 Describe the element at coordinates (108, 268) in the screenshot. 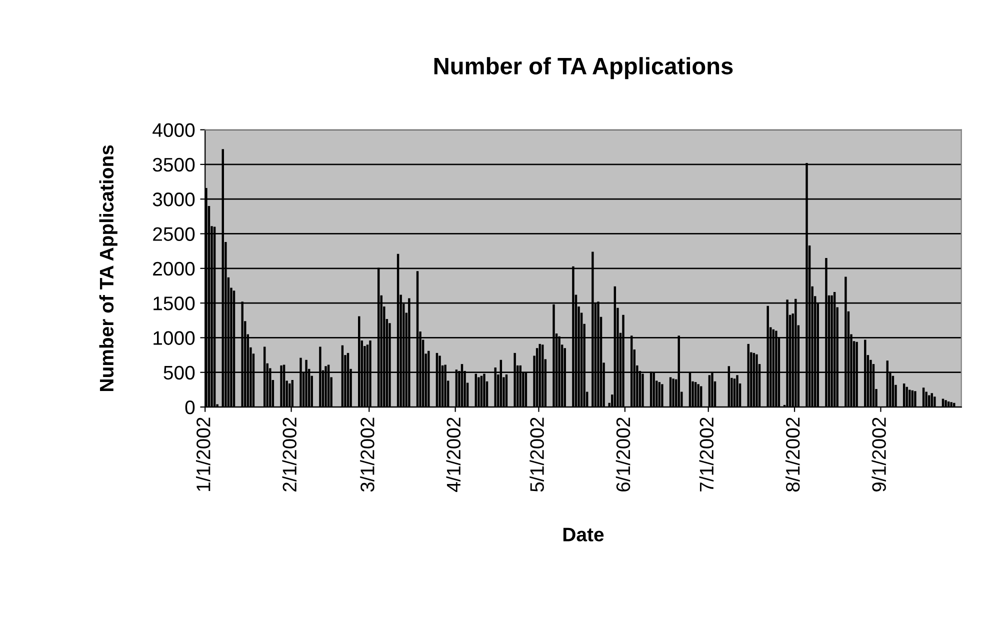

I see `y-axis-title: Number of TA Applications` at that location.